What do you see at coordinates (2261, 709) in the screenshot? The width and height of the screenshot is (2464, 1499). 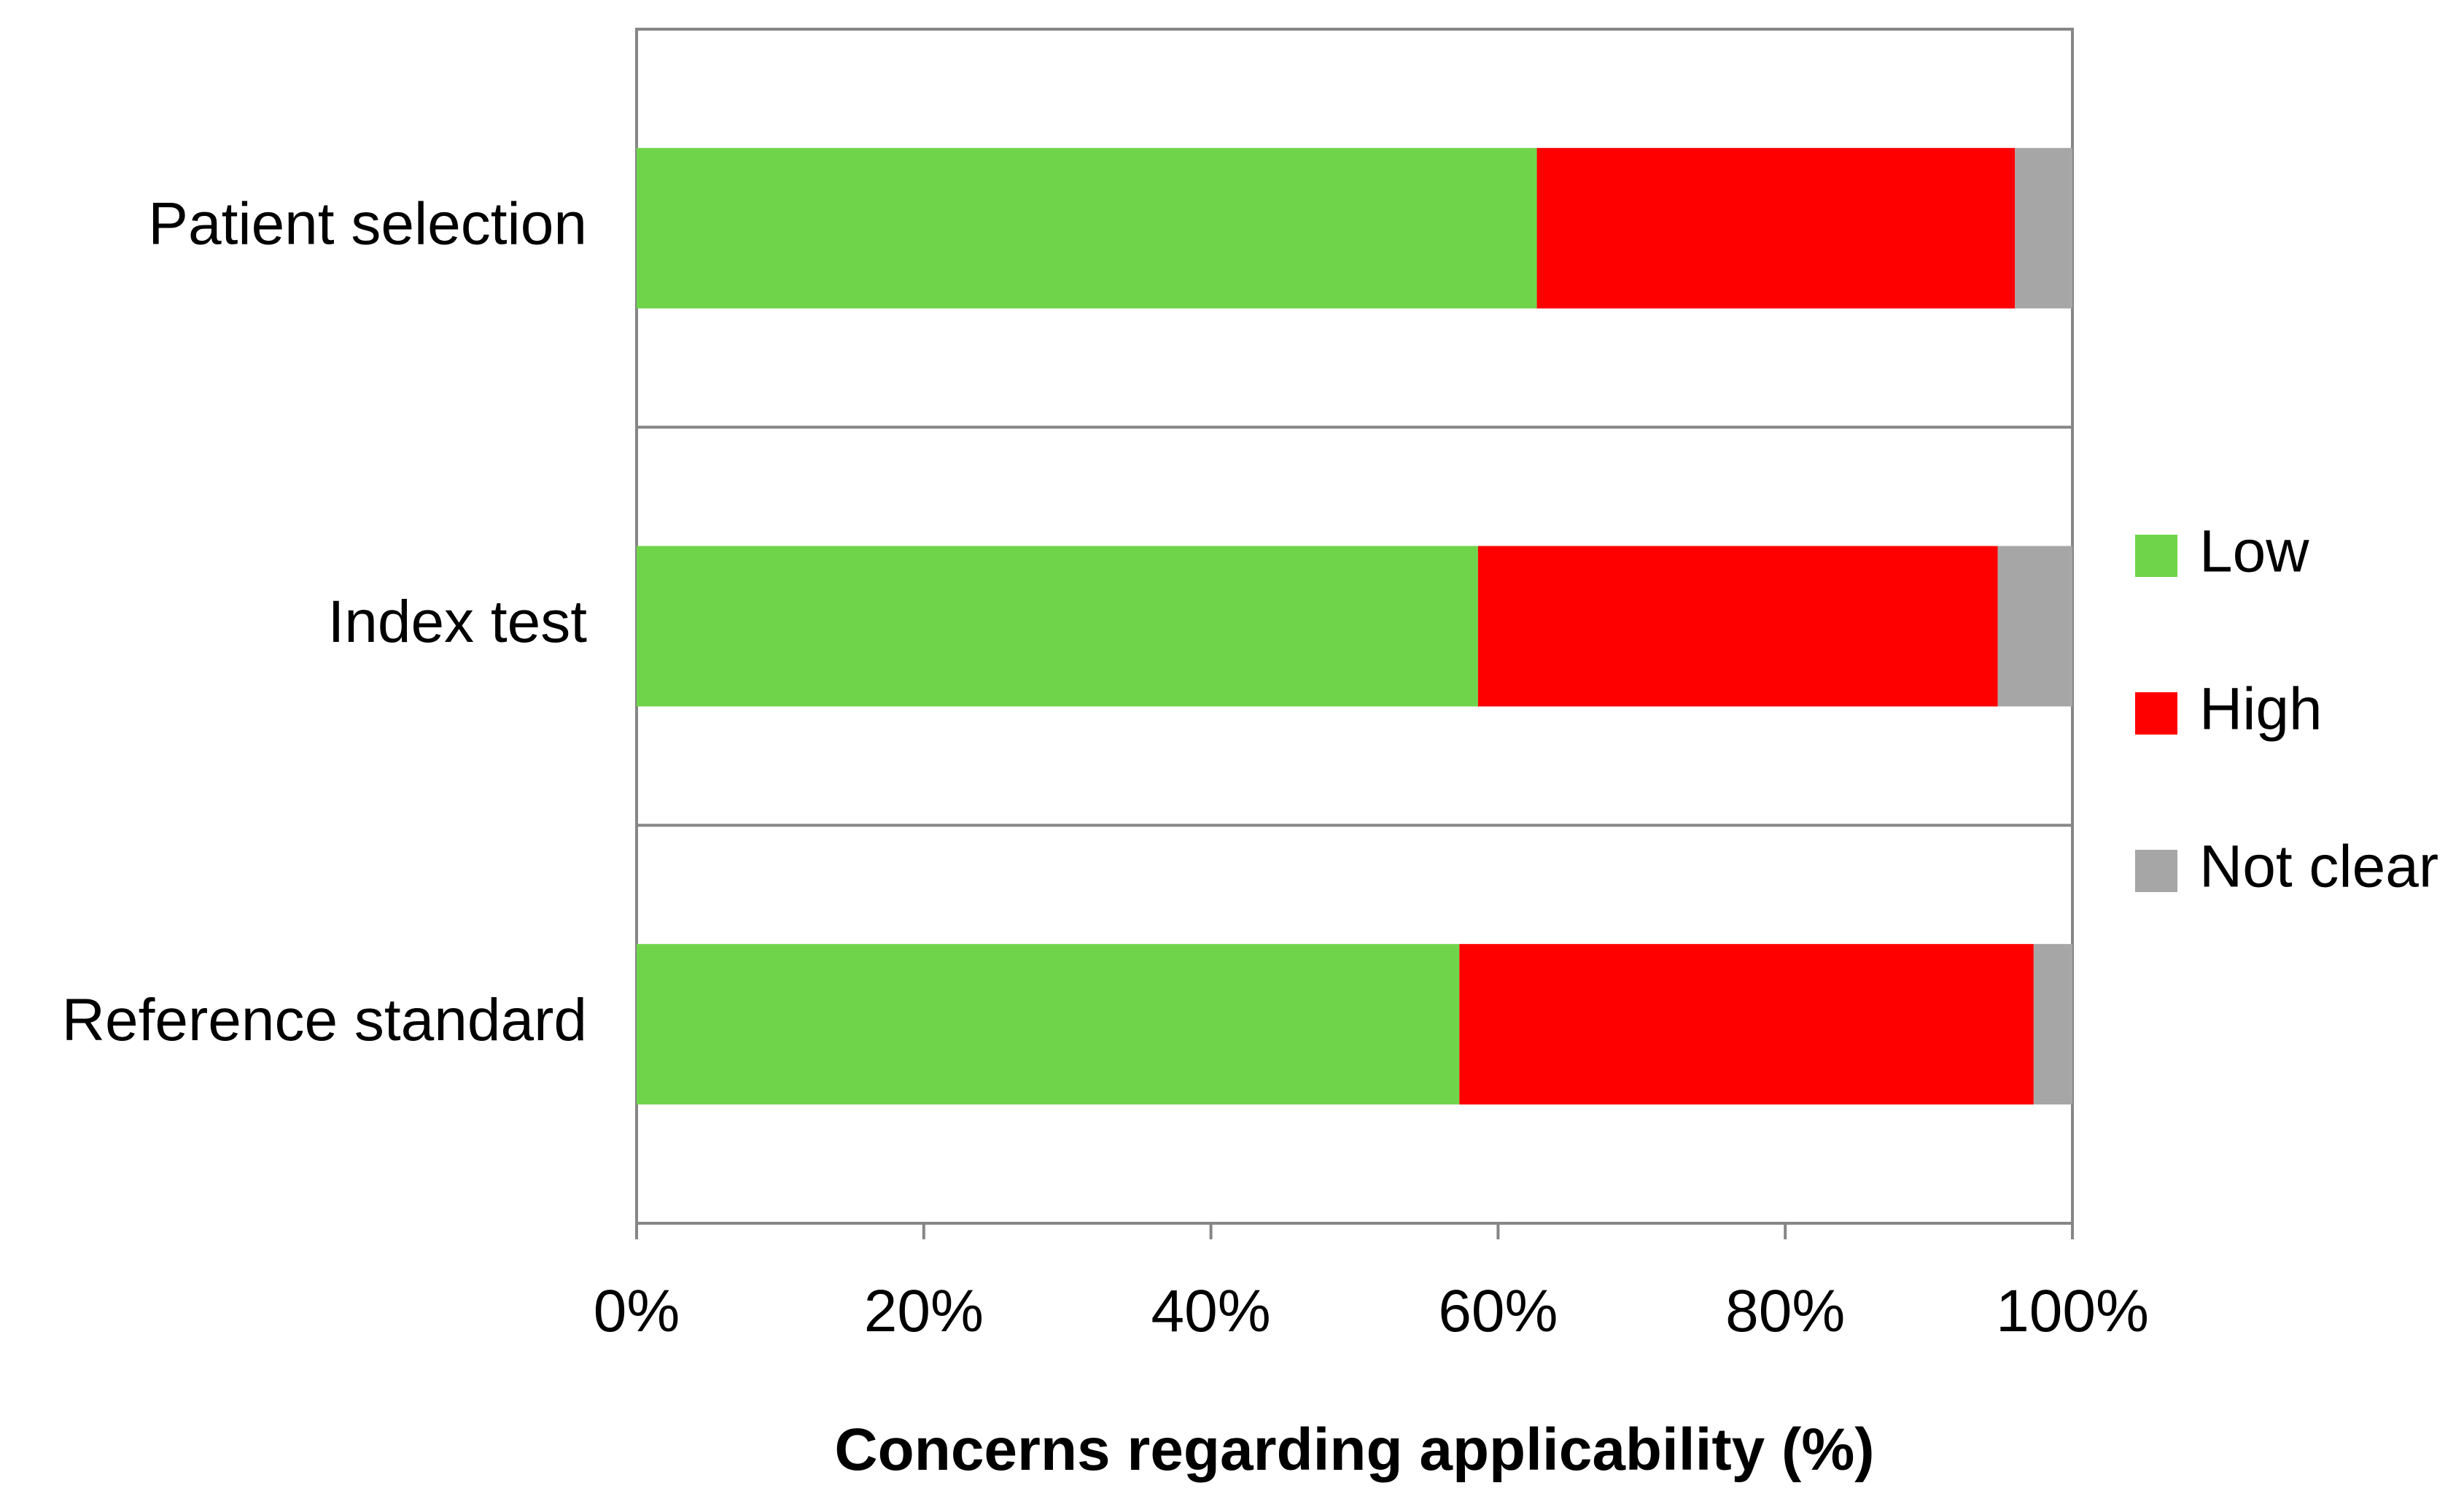 I see `legend-label: High` at bounding box center [2261, 709].